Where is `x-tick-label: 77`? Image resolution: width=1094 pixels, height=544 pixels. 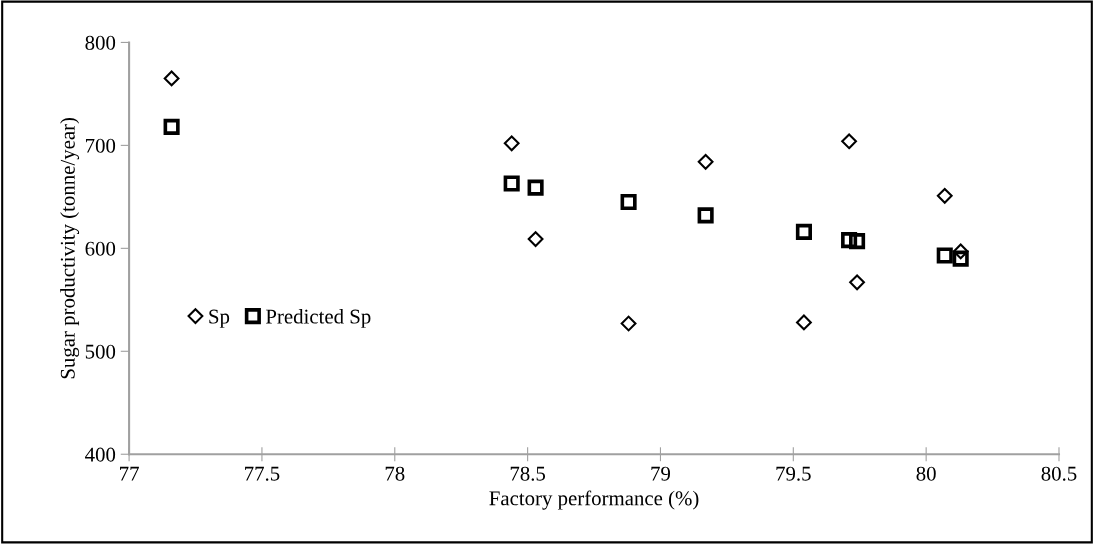
x-tick-label: 77 is located at coordinates (129, 473).